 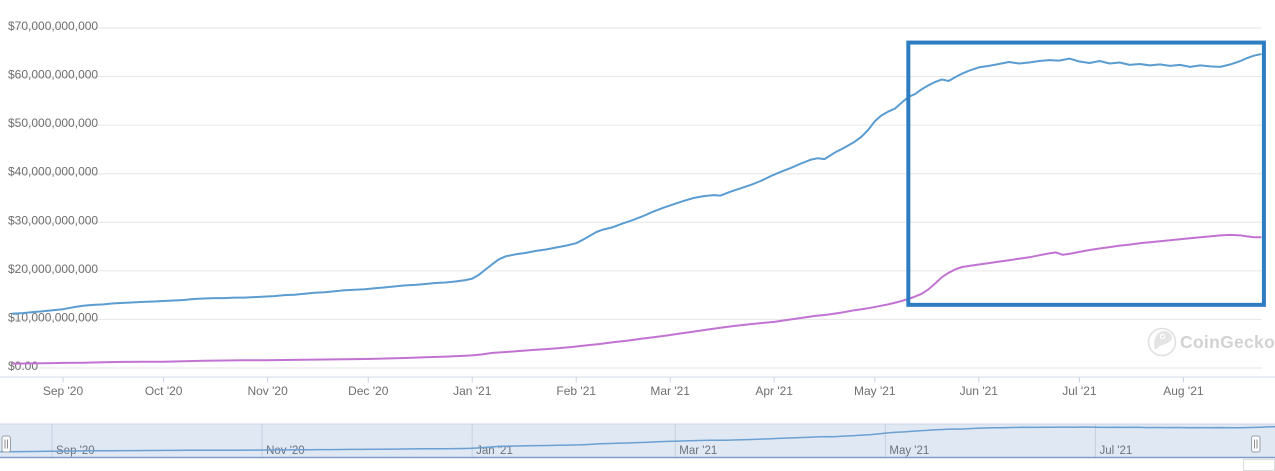 I want to click on x-axis-label: Jun '21, so click(x=979, y=391).